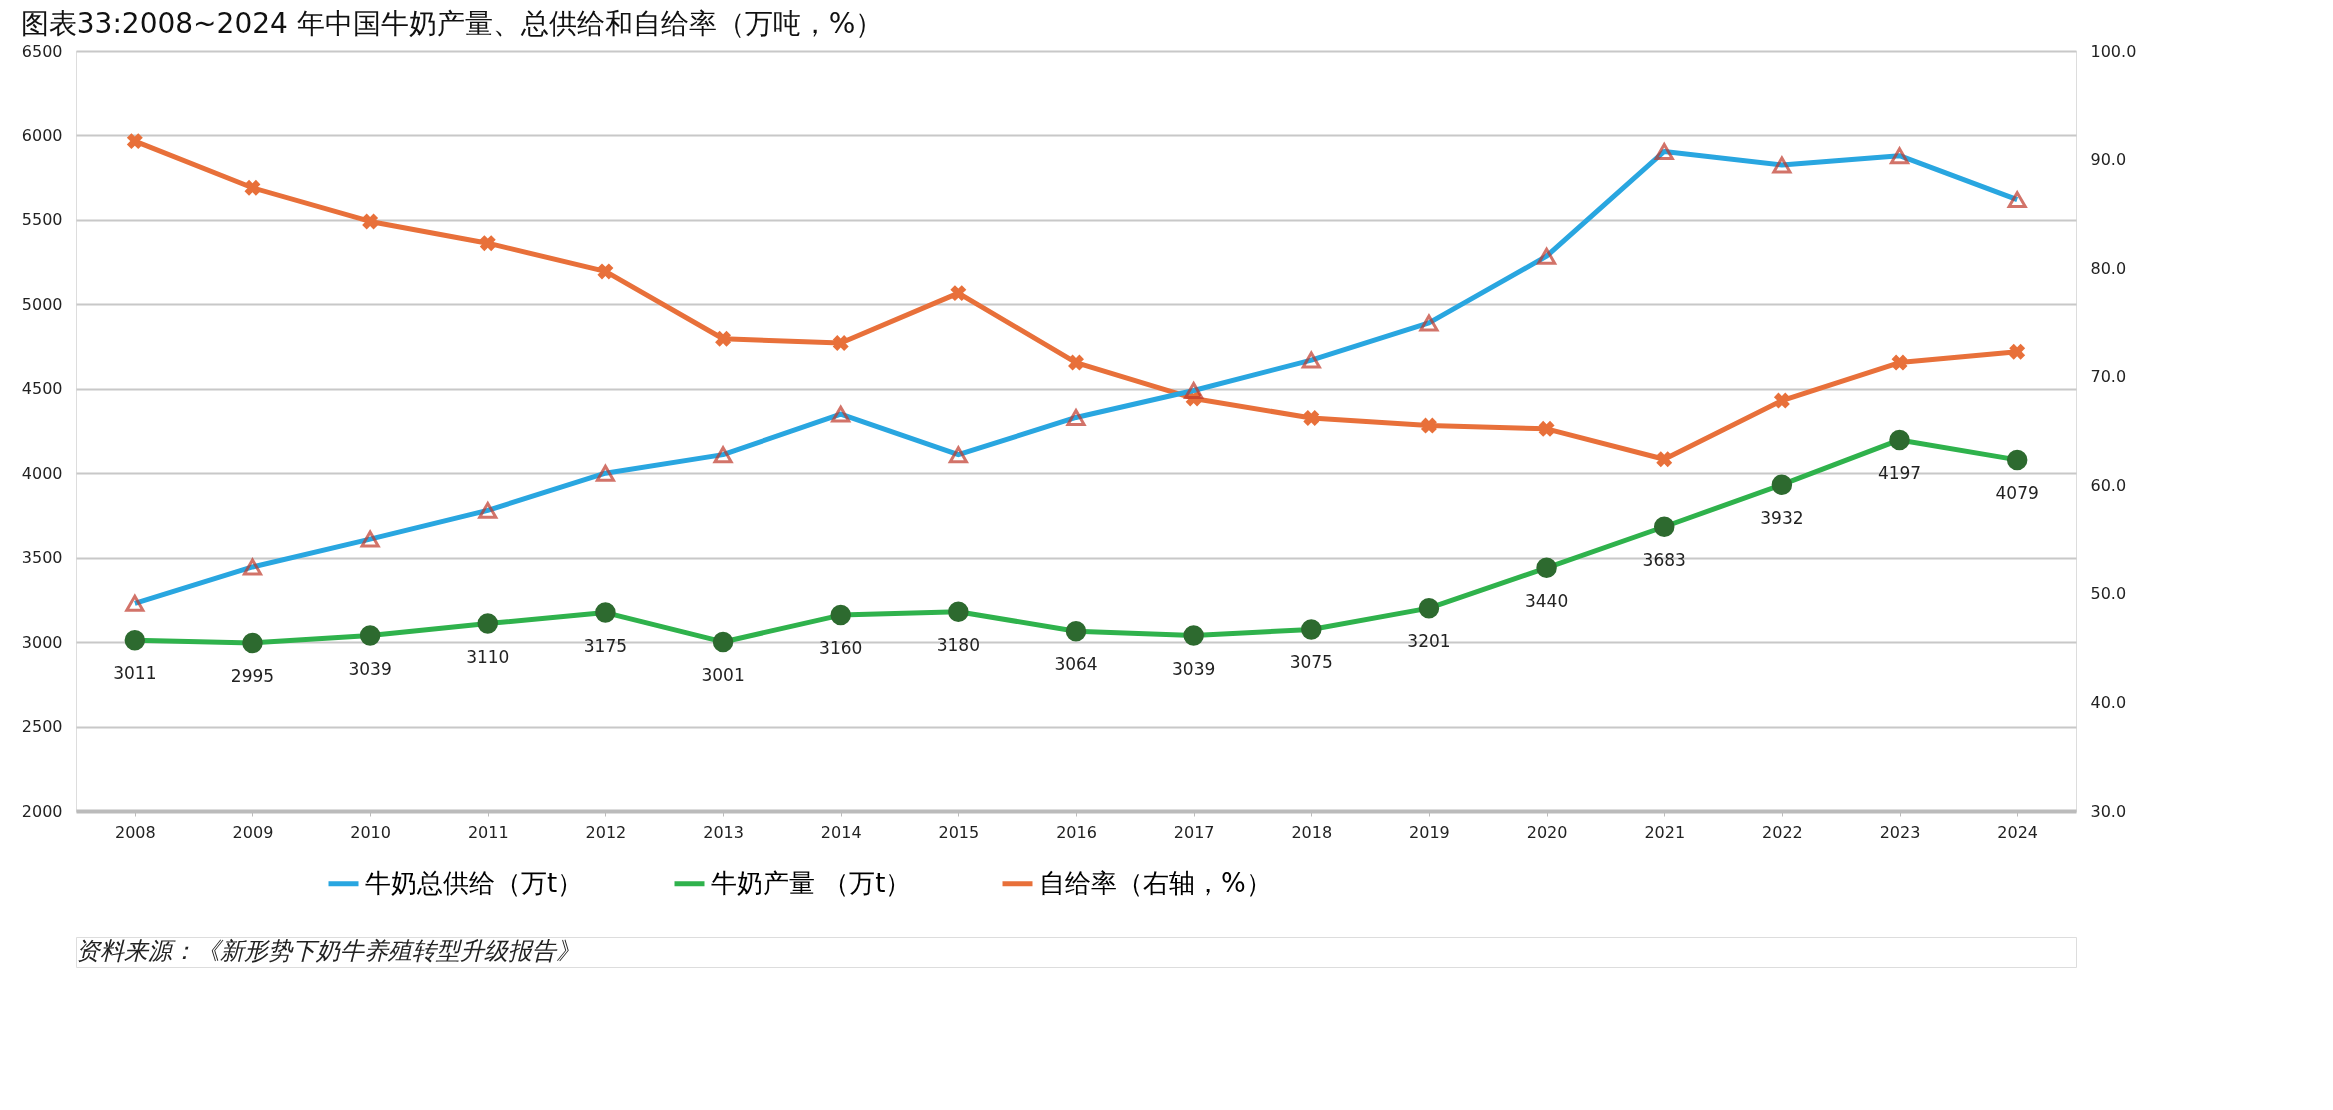 The image size is (2333, 1110). I want to click on x-tick-label: 2011, so click(488, 832).